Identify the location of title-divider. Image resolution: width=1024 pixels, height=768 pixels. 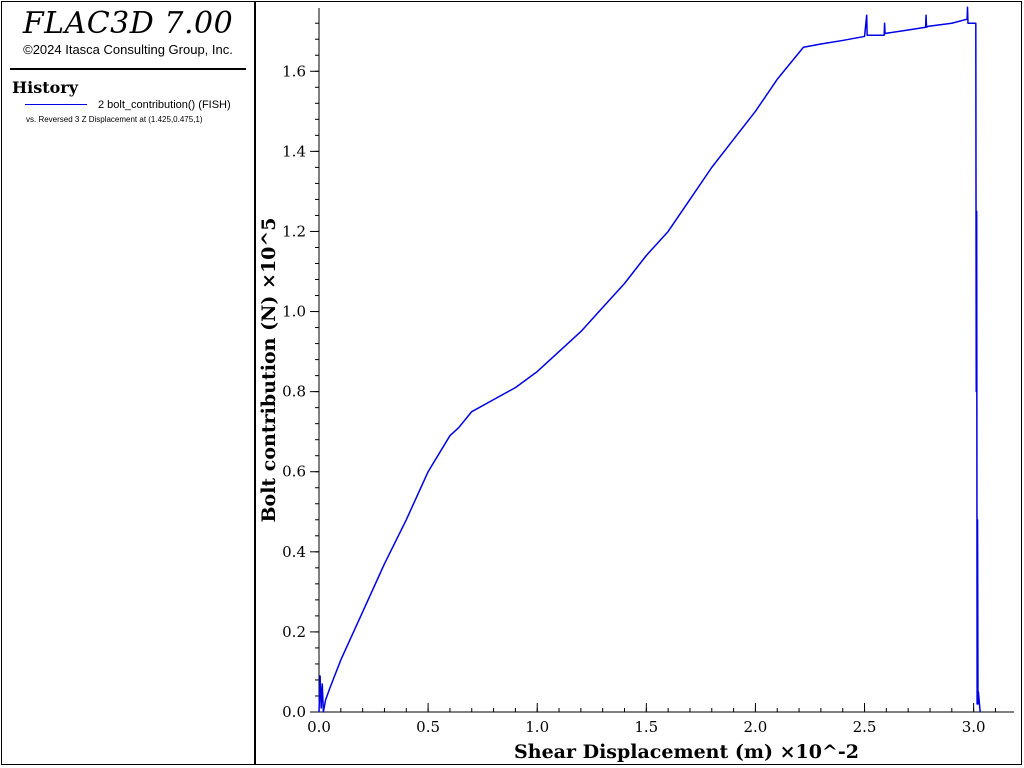
(128, 69).